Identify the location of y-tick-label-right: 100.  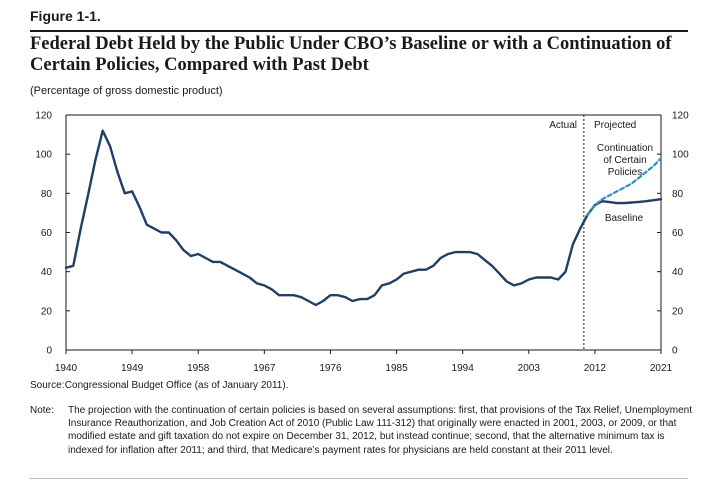
(680, 155).